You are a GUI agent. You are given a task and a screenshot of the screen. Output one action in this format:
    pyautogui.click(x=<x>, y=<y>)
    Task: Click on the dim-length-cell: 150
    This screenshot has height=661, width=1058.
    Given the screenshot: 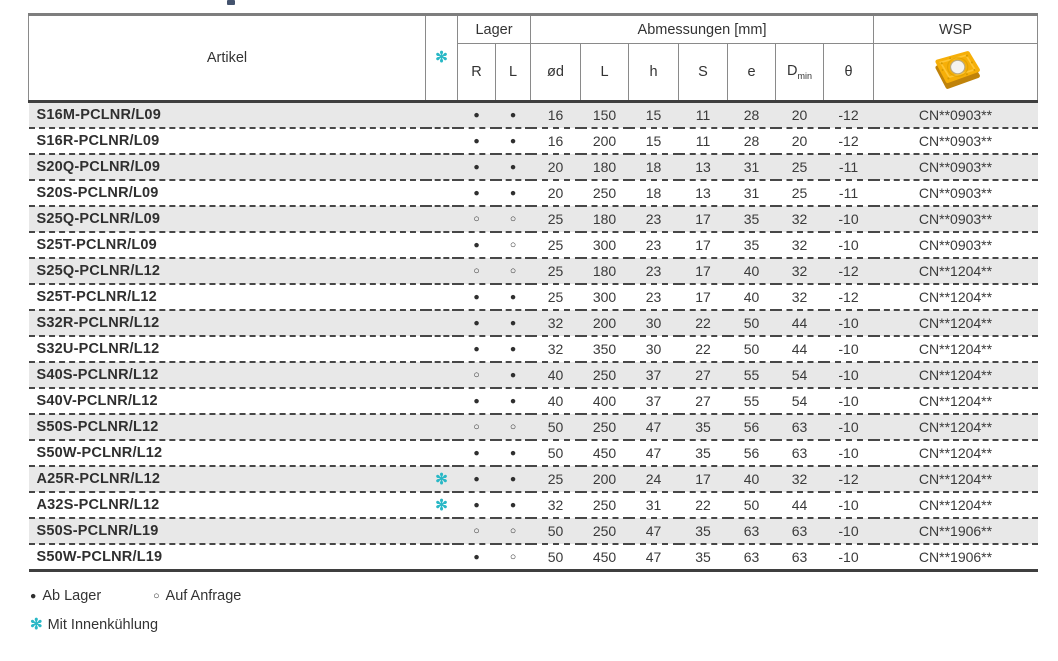 What is the action you would take?
    pyautogui.click(x=604, y=115)
    